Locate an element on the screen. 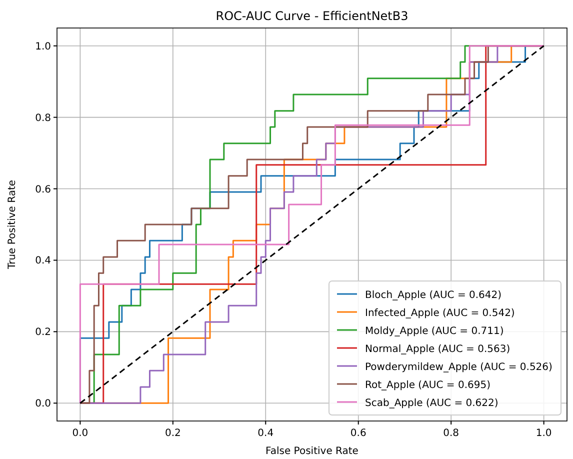  y-axis-title: True Positive Rate is located at coordinates (12, 225).